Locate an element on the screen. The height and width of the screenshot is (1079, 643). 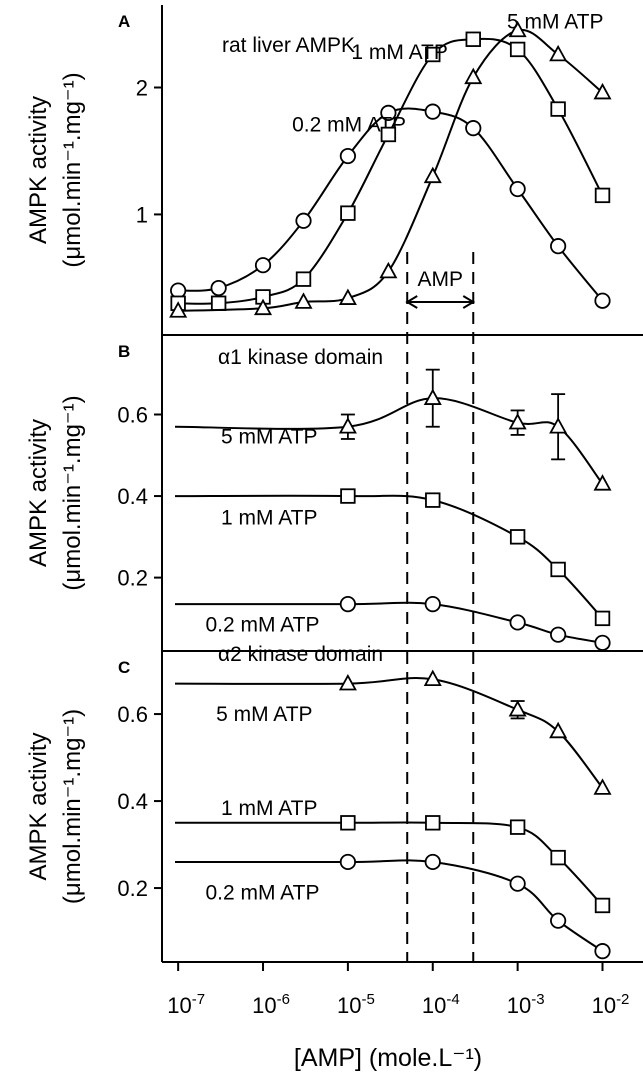
x-axis-label: [AMP] (mole.L⁻¹) is located at coordinates (388, 1058).